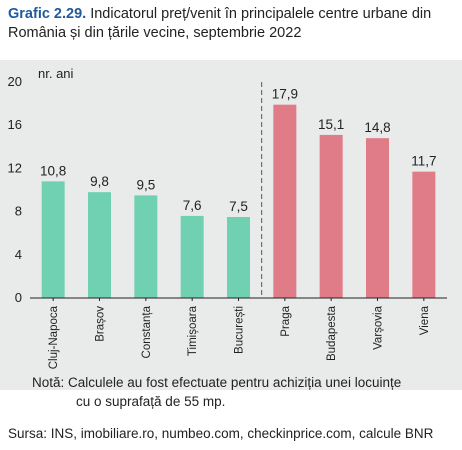  I want to click on y-tick-label: 16, so click(15, 124).